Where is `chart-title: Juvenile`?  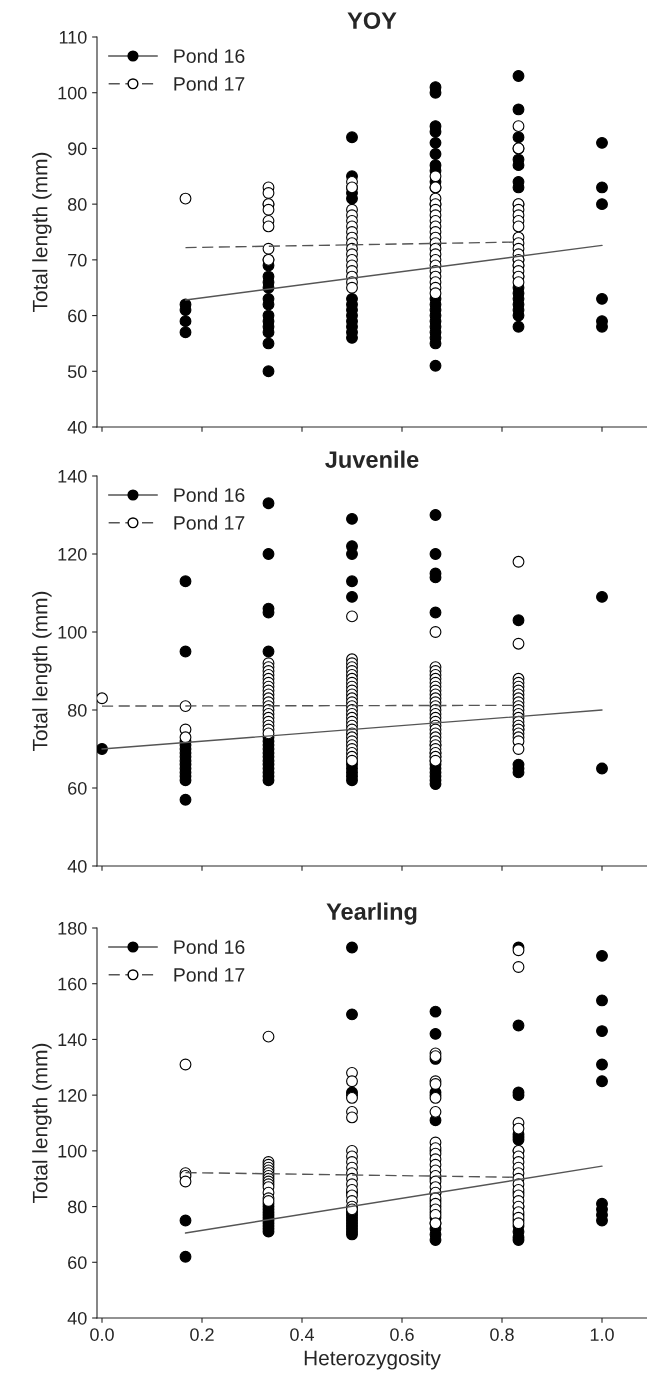
chart-title: Juvenile is located at coordinates (372, 459).